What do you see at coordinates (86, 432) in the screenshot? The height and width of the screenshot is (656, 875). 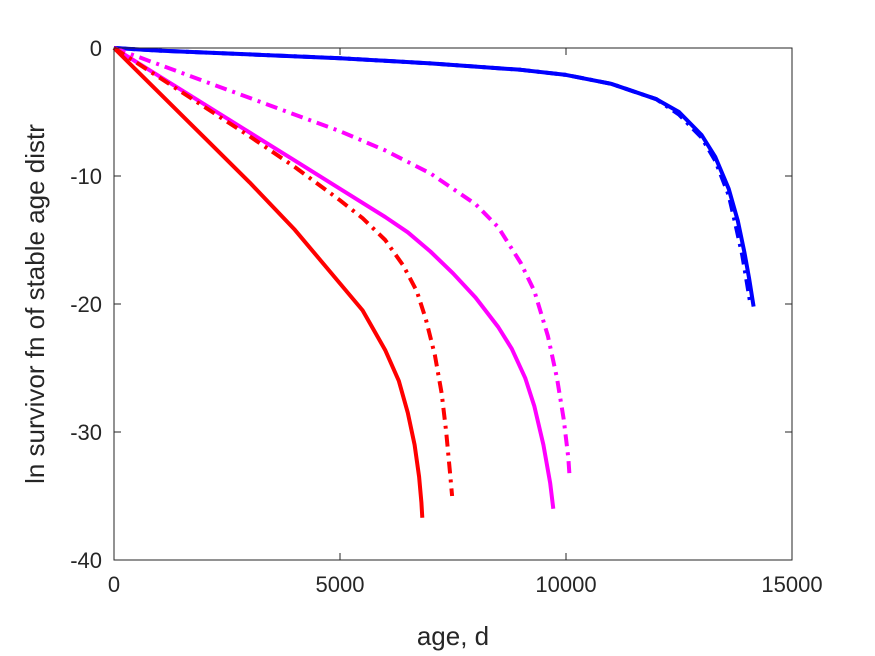 I see `y-tick-label: -30` at bounding box center [86, 432].